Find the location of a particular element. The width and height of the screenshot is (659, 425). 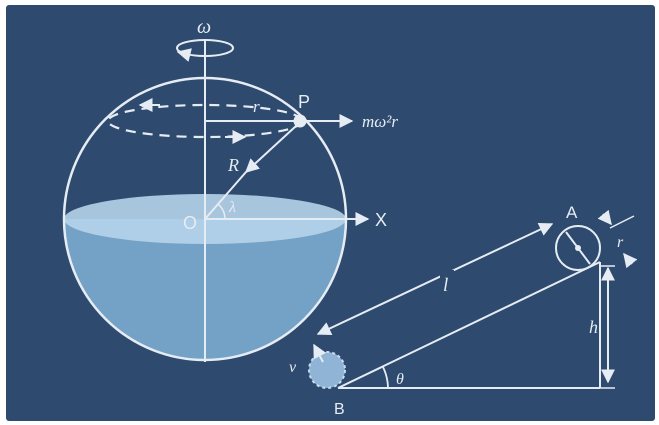

ball-b is located at coordinates (327, 370).